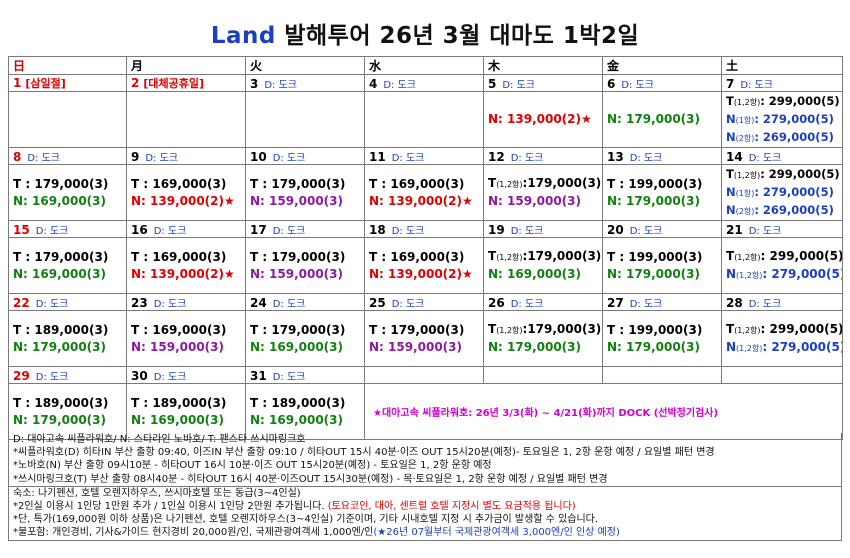 Image resolution: width=850 pixels, height=558 pixels. What do you see at coordinates (243, 36) in the screenshot?
I see `title-brand: Land` at bounding box center [243, 36].